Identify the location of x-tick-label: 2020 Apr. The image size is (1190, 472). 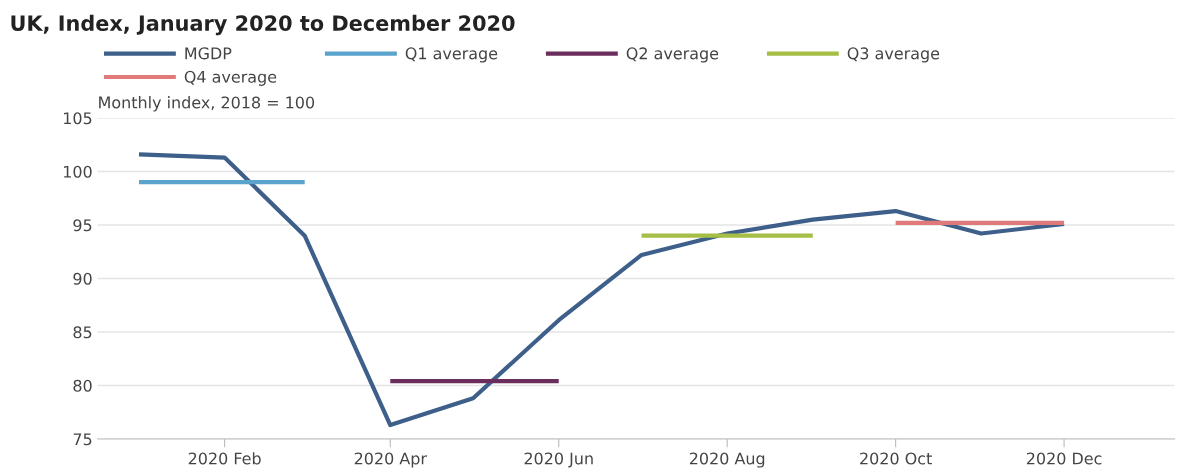
(390, 460).